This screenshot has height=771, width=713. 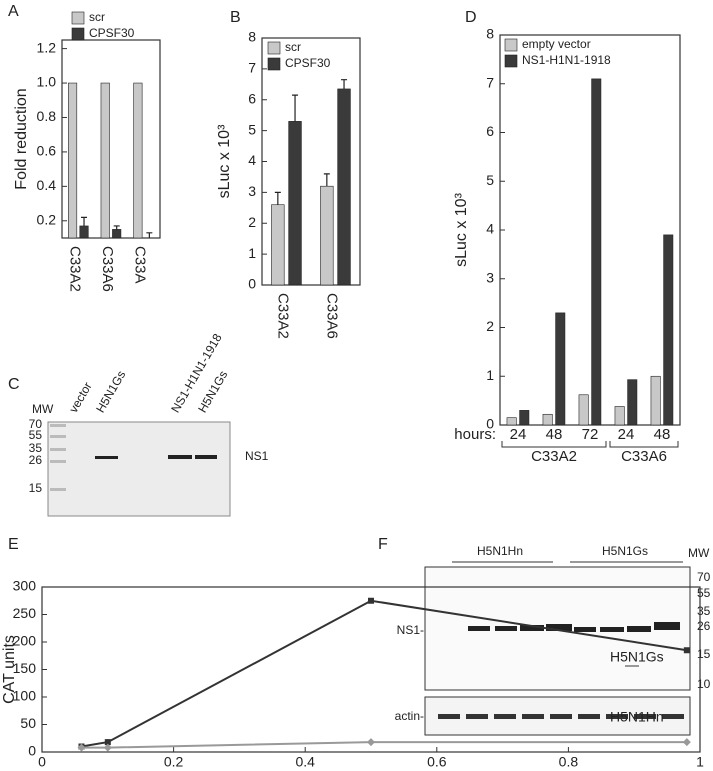 I want to click on group-label: C33A2, so click(x=554, y=456).